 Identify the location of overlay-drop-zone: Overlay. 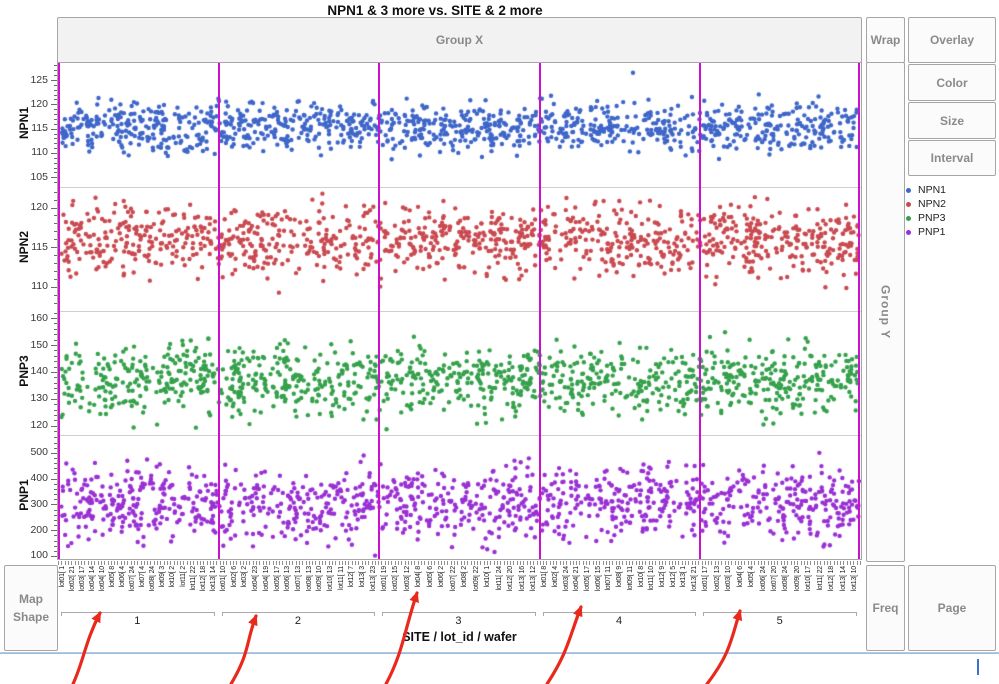
(952, 40).